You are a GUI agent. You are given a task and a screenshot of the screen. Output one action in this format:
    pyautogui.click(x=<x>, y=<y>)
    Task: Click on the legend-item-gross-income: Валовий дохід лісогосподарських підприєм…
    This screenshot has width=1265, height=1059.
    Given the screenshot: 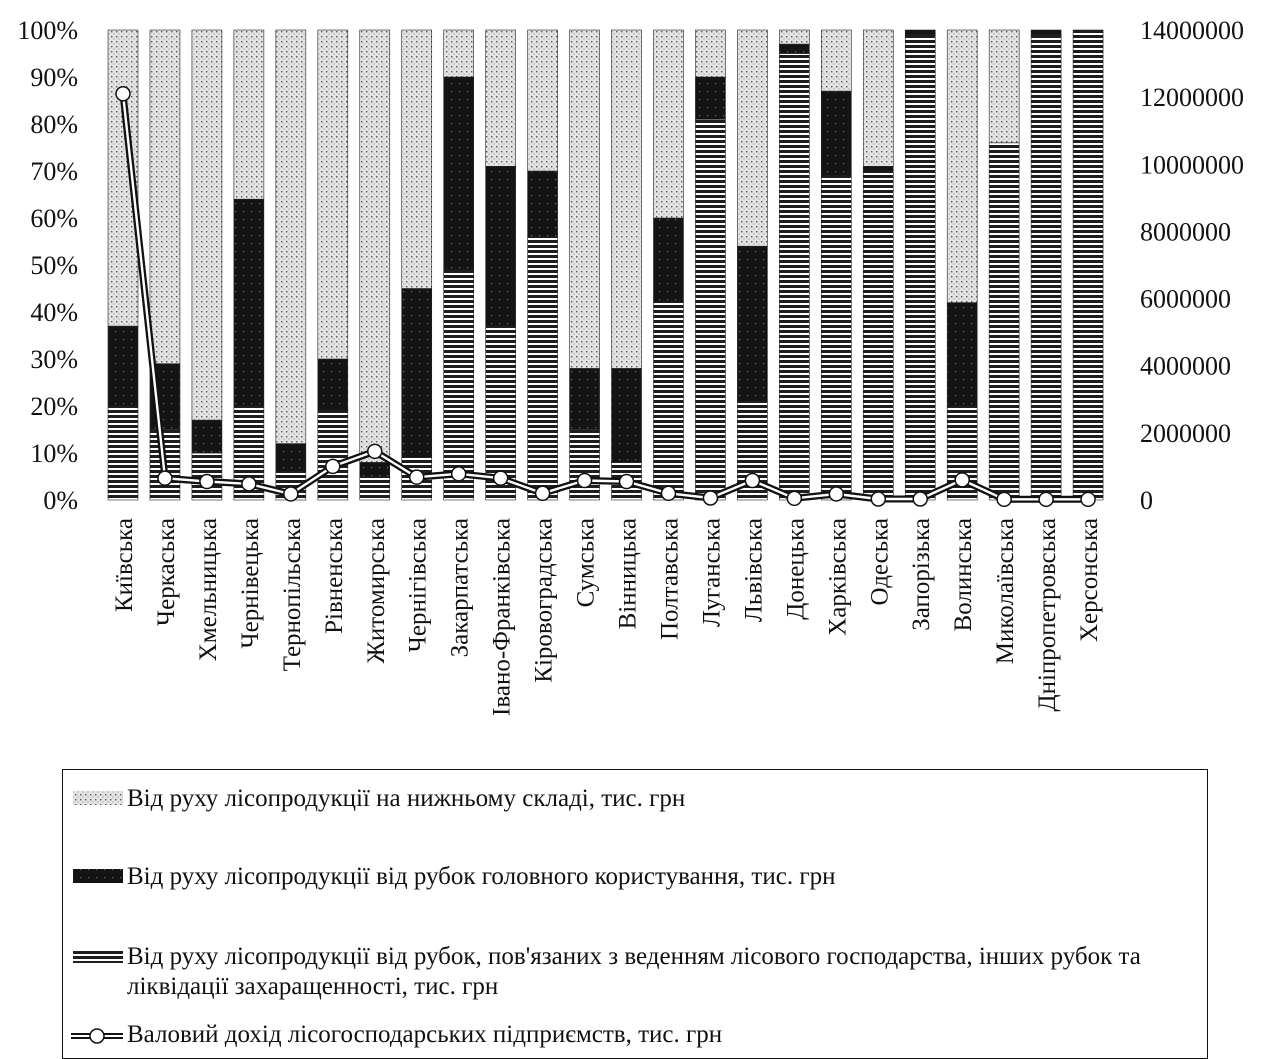 What is the action you would take?
    pyautogui.click(x=395, y=1035)
    